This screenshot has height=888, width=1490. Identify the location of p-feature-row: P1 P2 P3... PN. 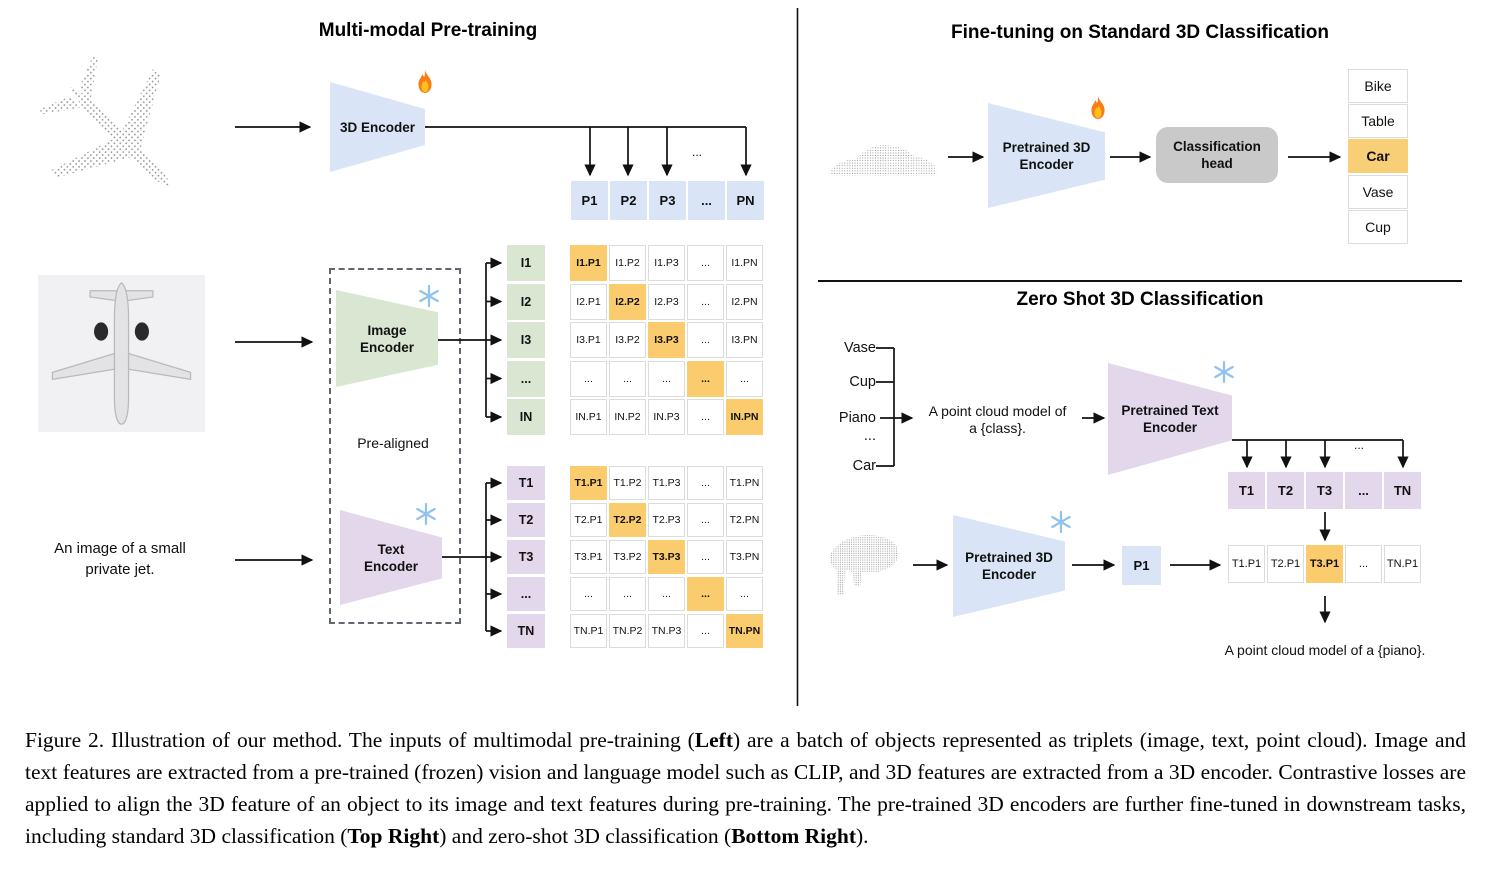
(667, 200).